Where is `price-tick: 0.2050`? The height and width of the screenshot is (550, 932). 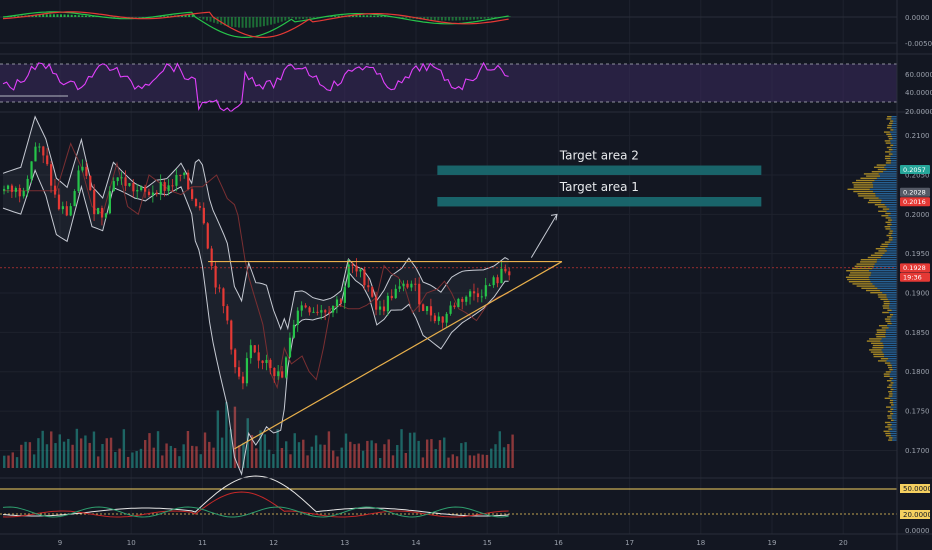 price-tick: 0.2050 is located at coordinates (917, 175).